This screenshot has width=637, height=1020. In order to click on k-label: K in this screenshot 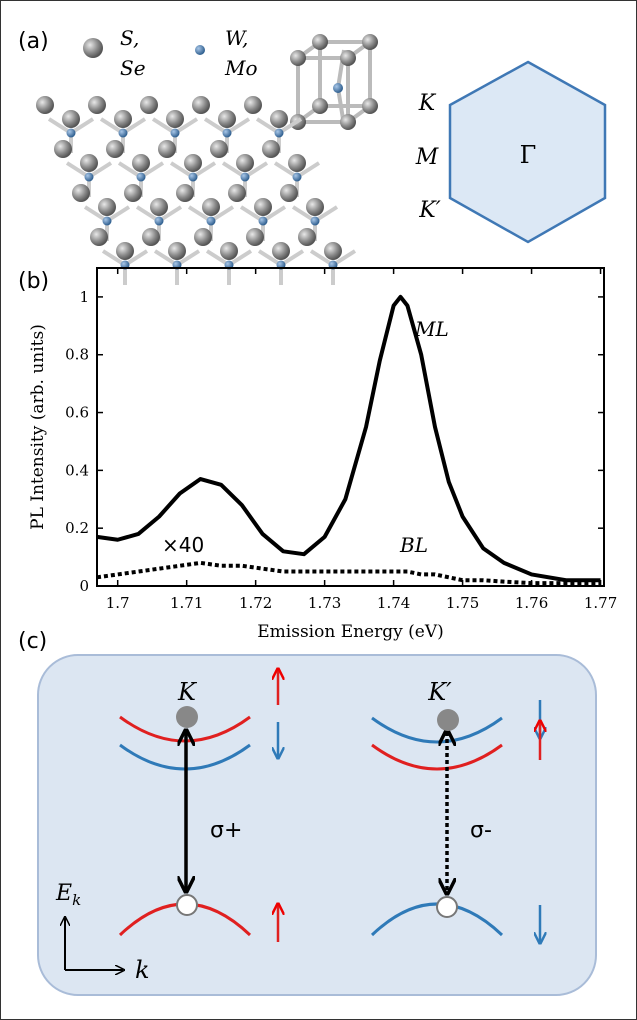, I will do `click(427, 103)`.